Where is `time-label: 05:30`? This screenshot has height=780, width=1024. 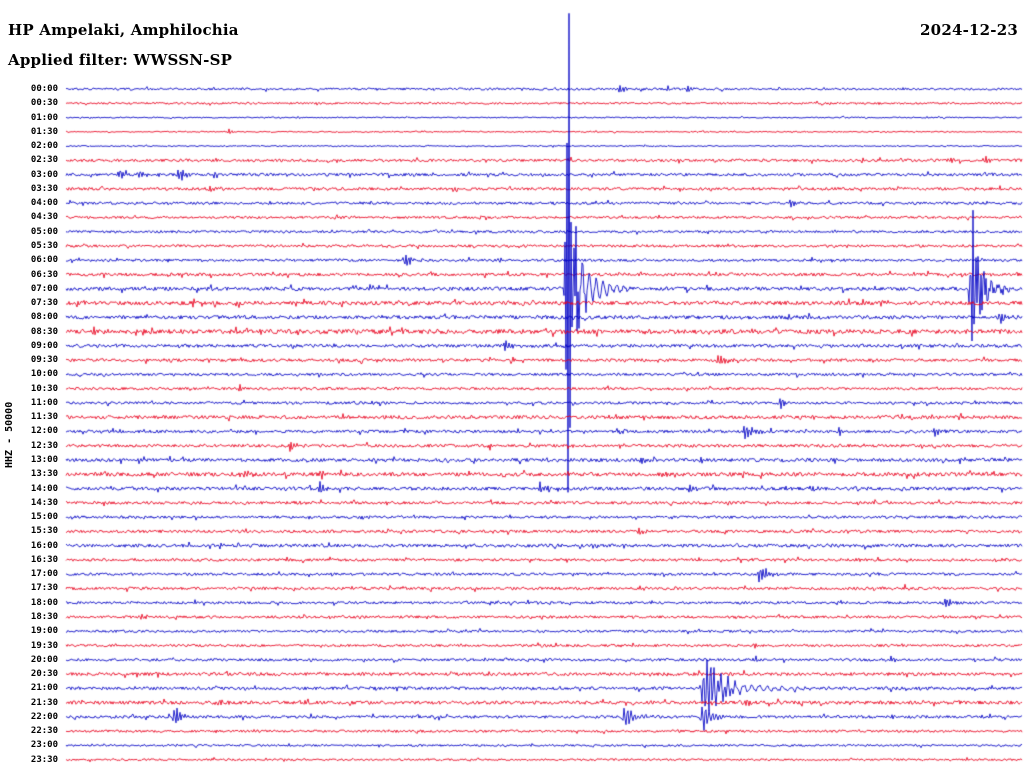
time-label: 05:30 is located at coordinates (44, 245).